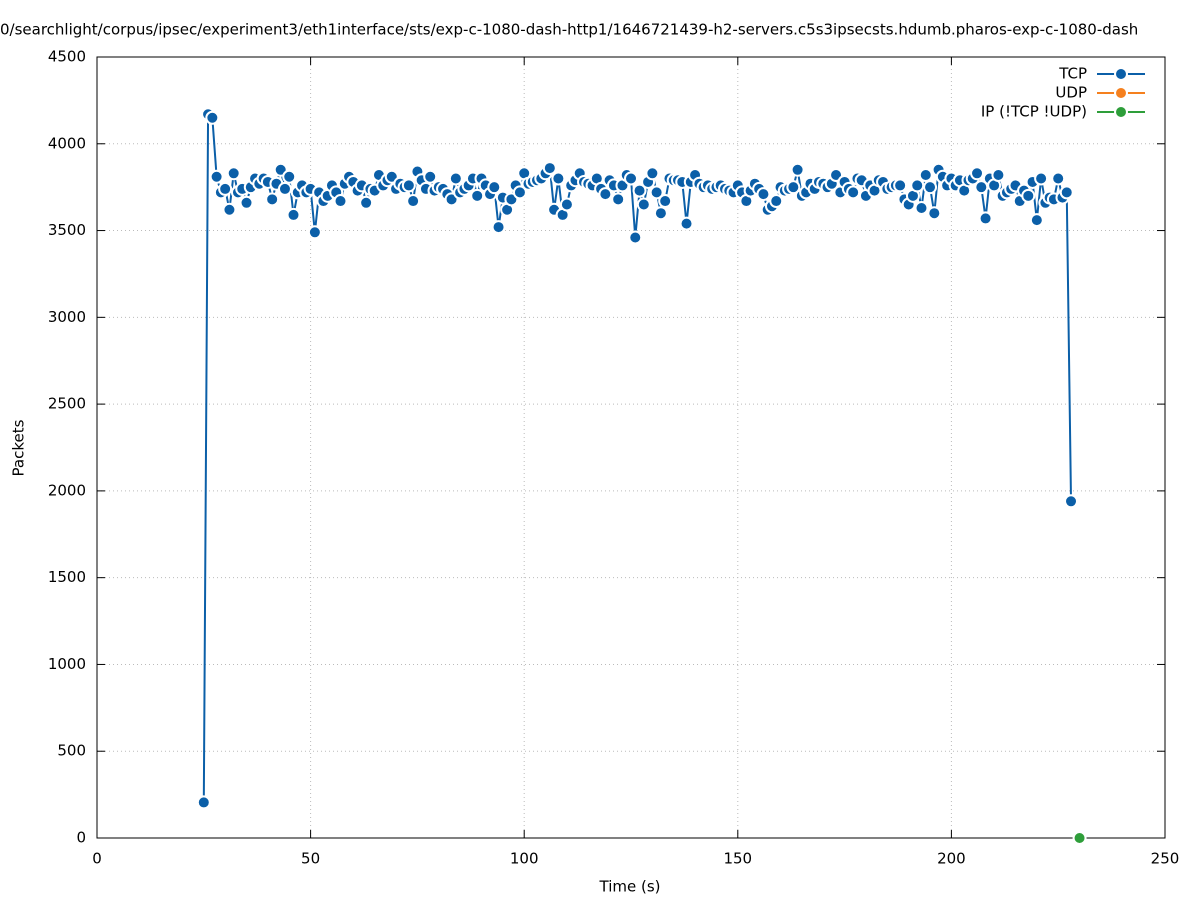 The image size is (1197, 900). Describe the element at coordinates (67, 230) in the screenshot. I see `y-tick-label: 3500` at that location.